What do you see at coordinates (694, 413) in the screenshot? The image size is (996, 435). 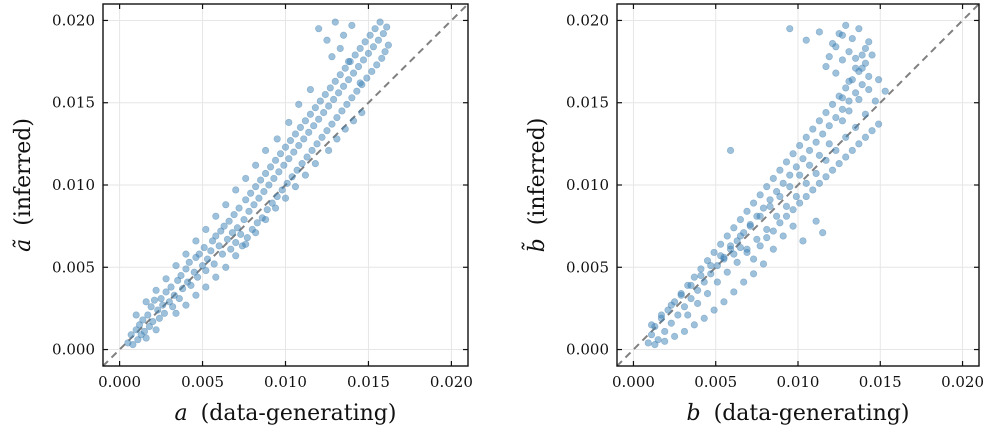 I see `right-x-symbol: b` at bounding box center [694, 413].